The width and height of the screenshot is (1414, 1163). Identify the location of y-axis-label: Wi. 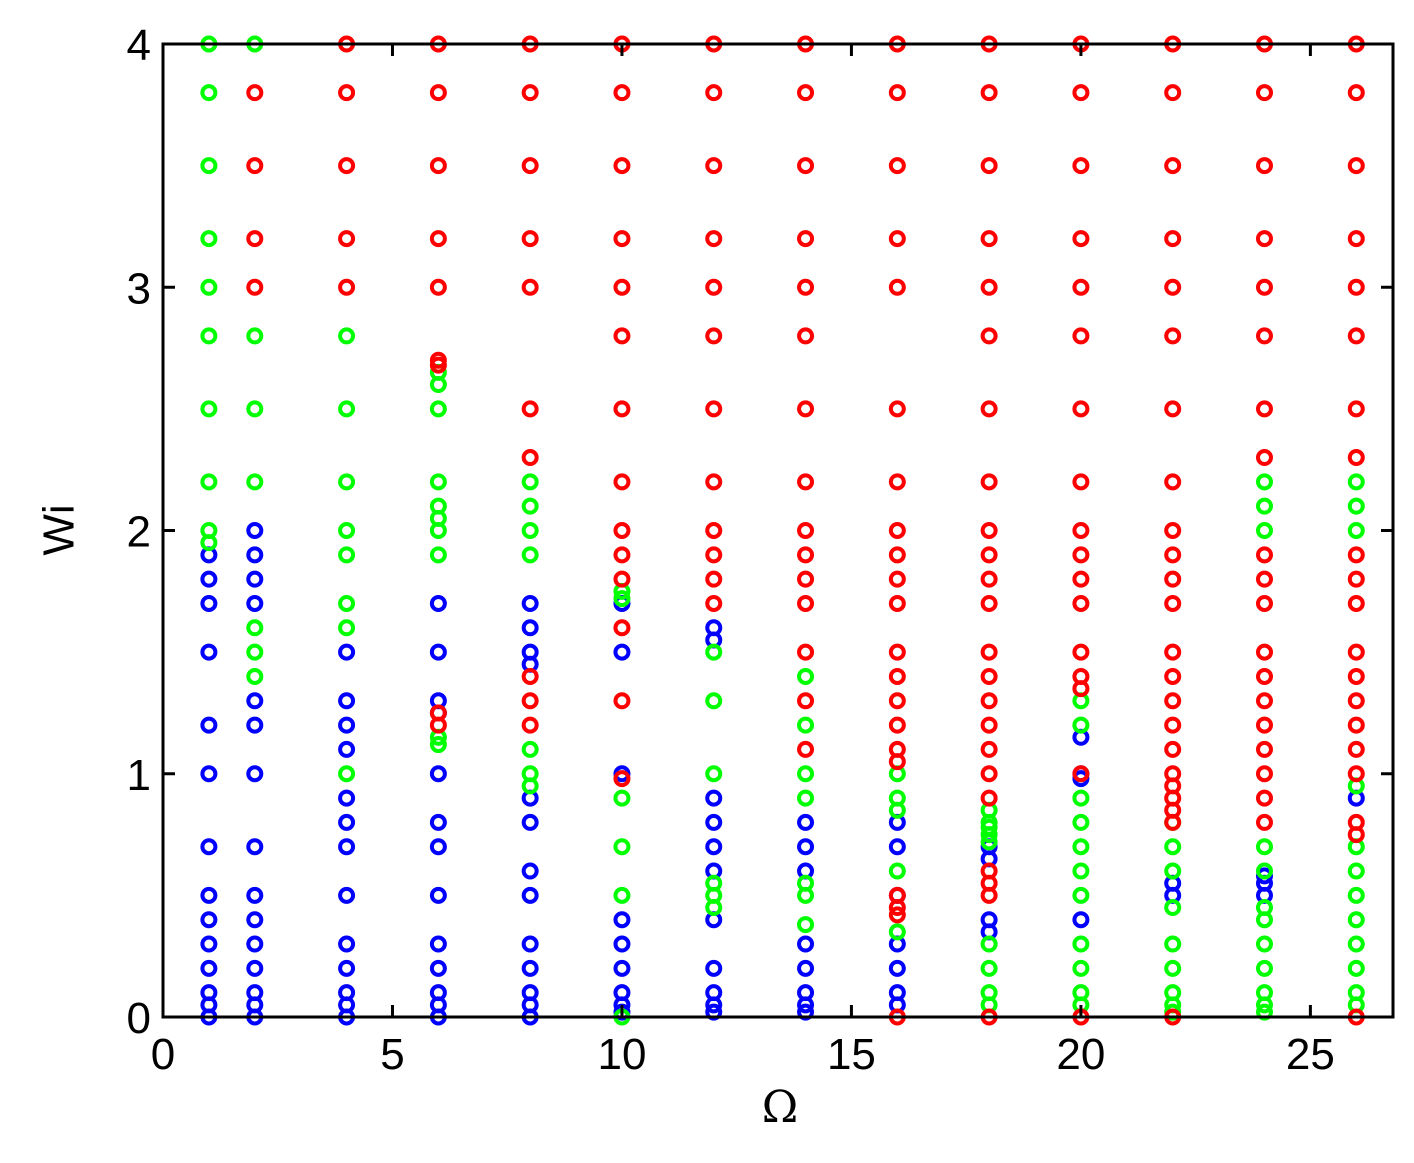
(59, 529).